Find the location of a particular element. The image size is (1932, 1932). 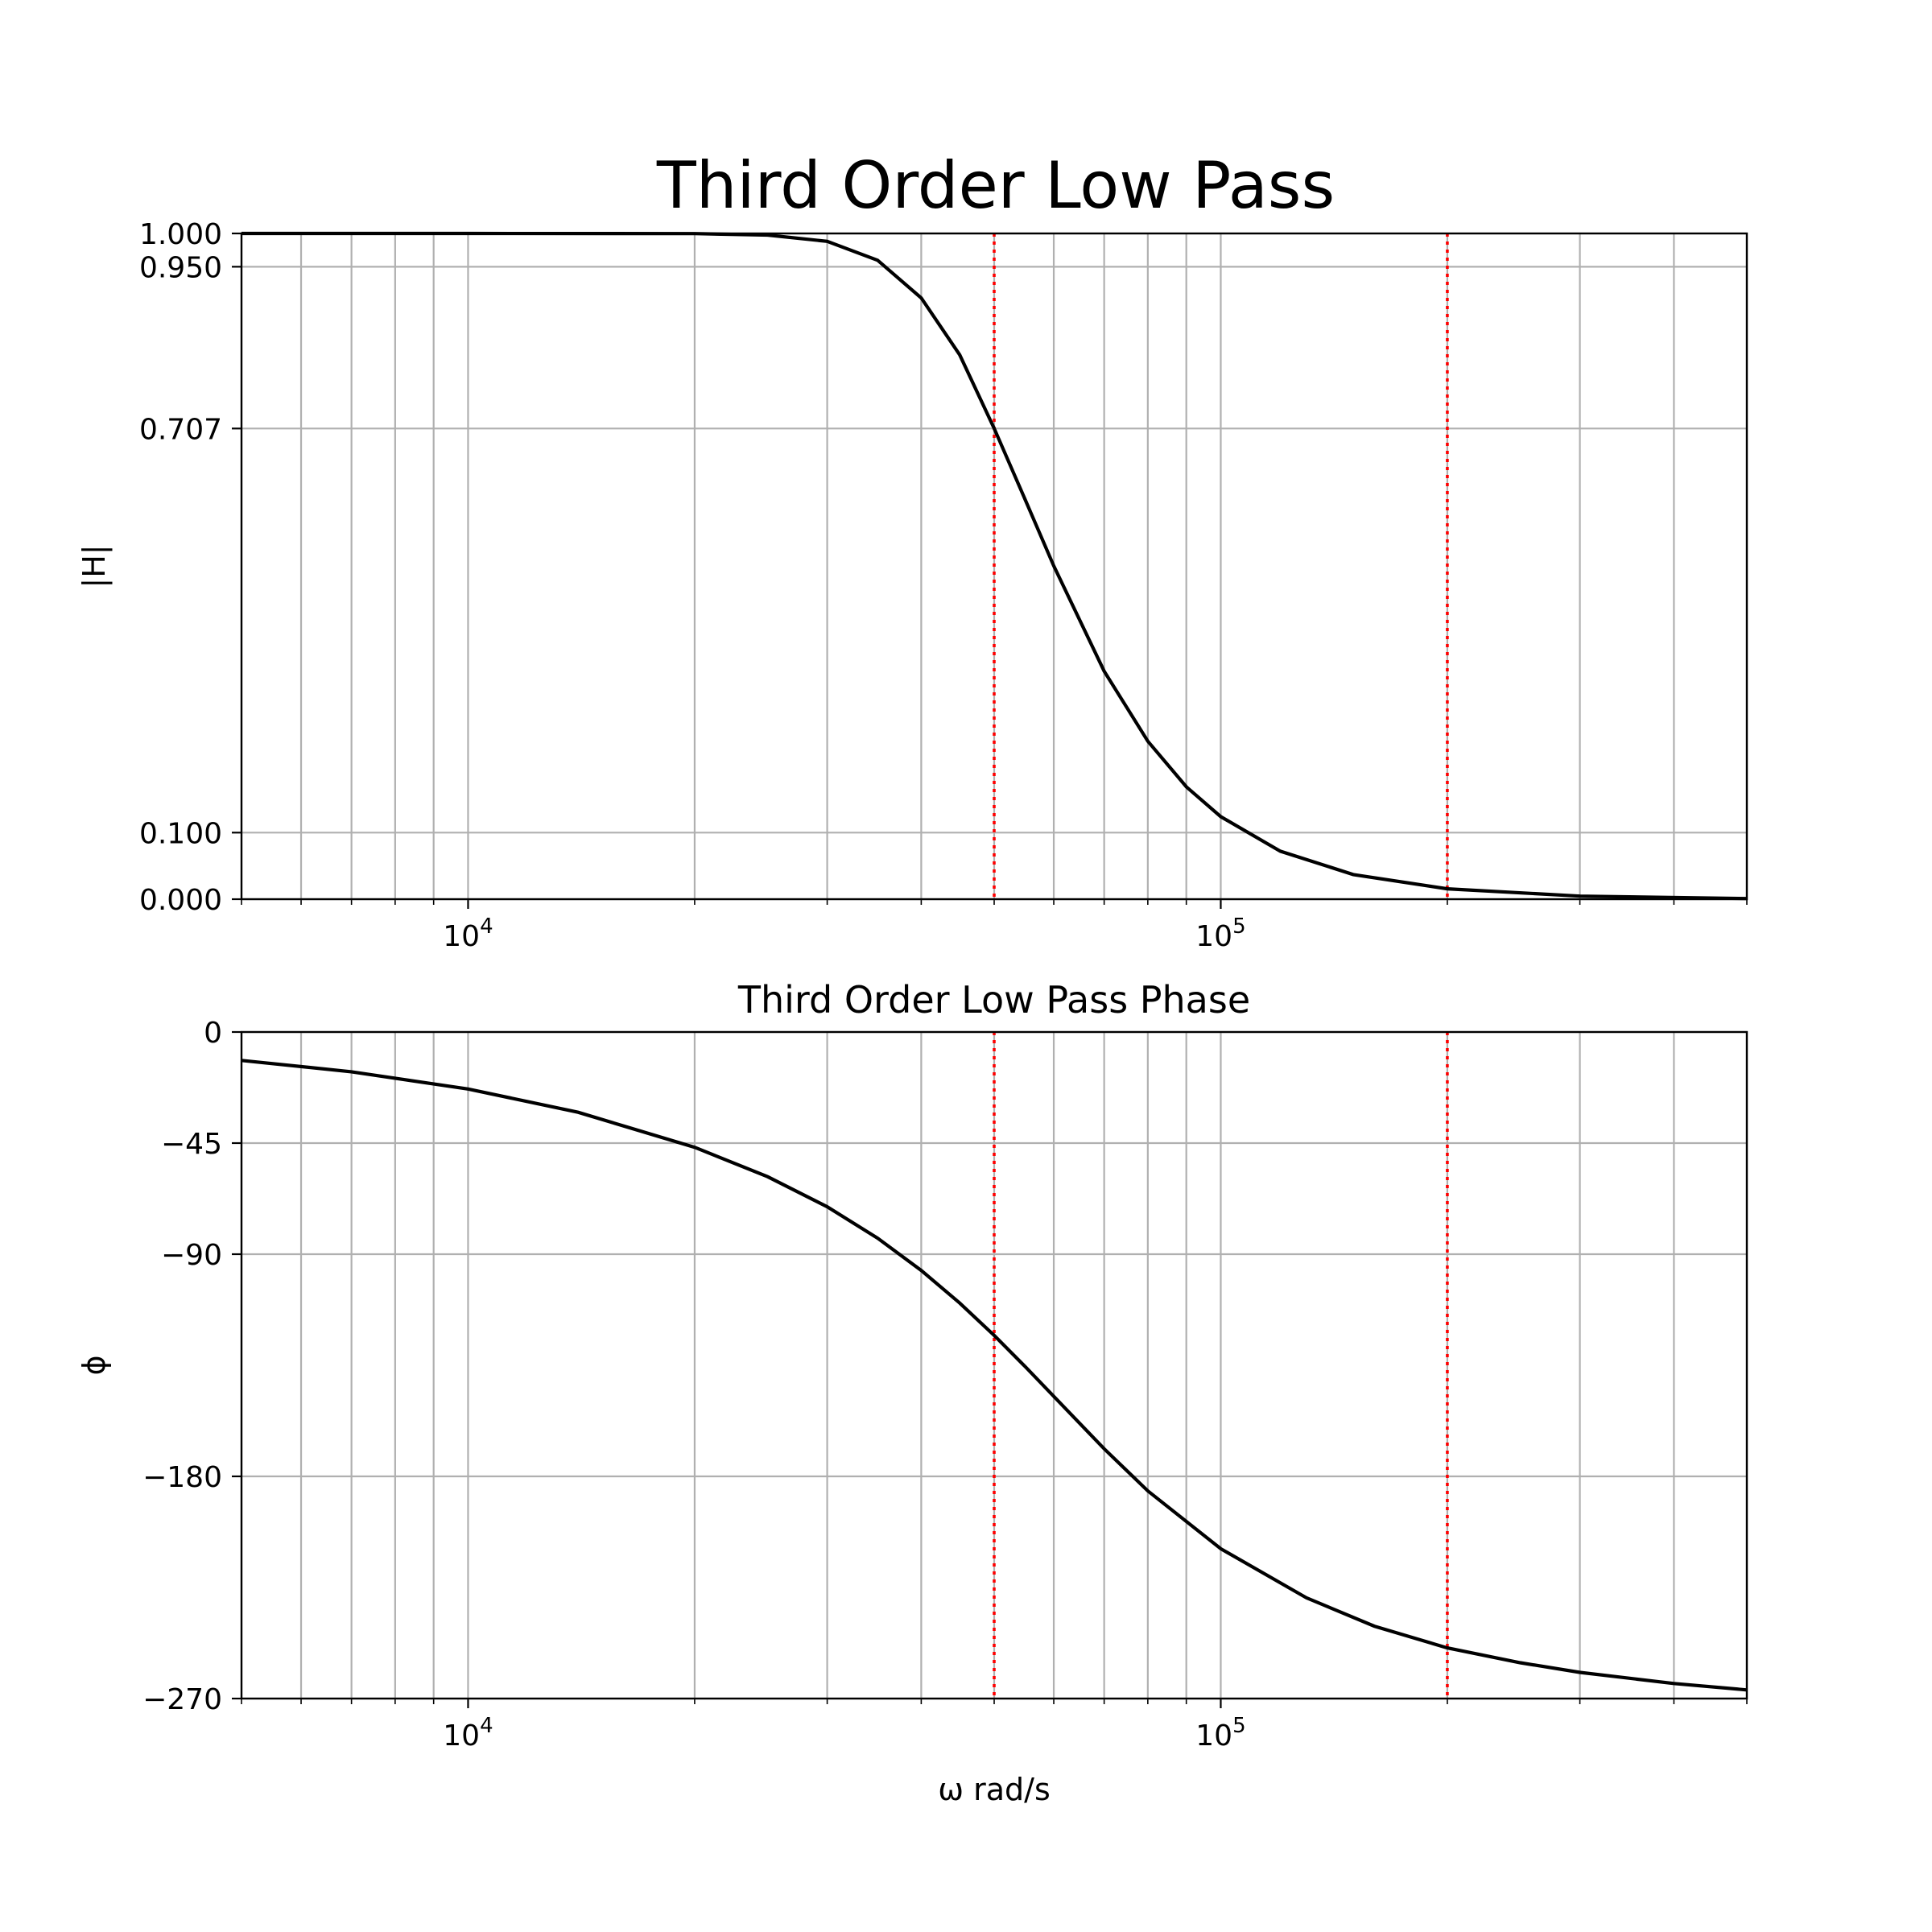

magnitude-x-tick-label: 10⁴ is located at coordinates (468, 933).